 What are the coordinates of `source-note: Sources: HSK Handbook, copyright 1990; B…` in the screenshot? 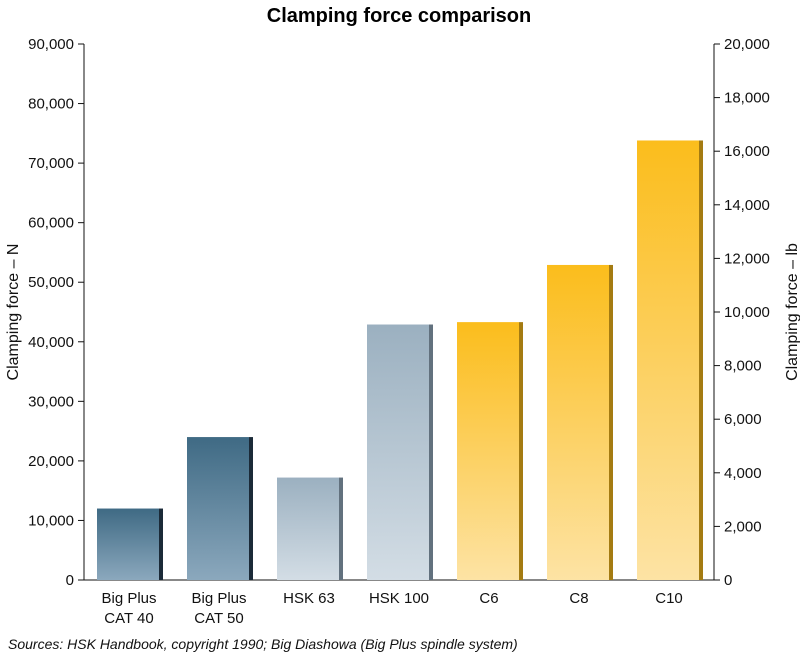 It's located at (263, 644).